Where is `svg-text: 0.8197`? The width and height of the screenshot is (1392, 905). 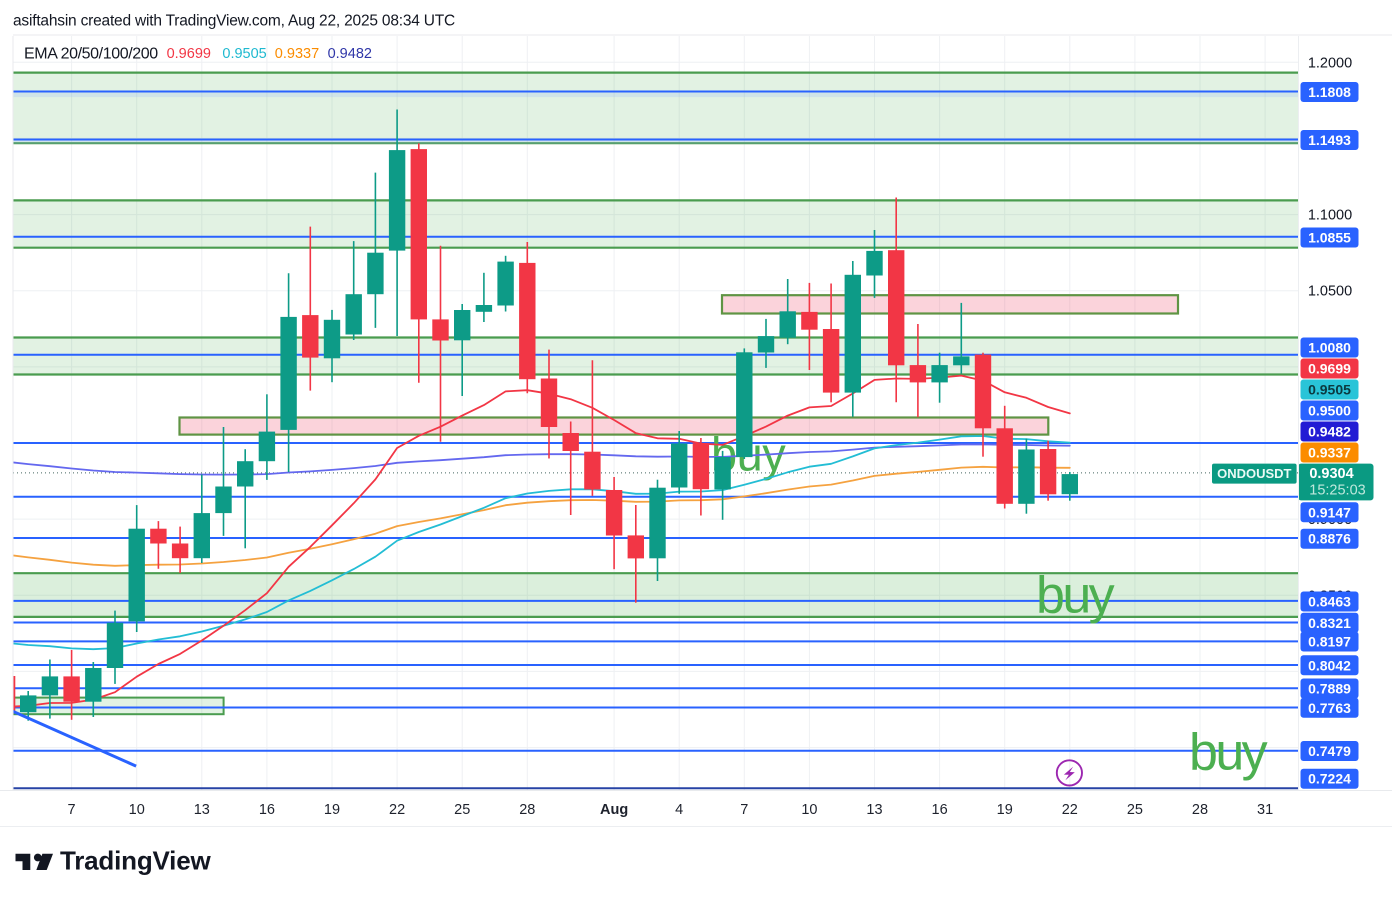 svg-text: 0.8197 is located at coordinates (1329, 642).